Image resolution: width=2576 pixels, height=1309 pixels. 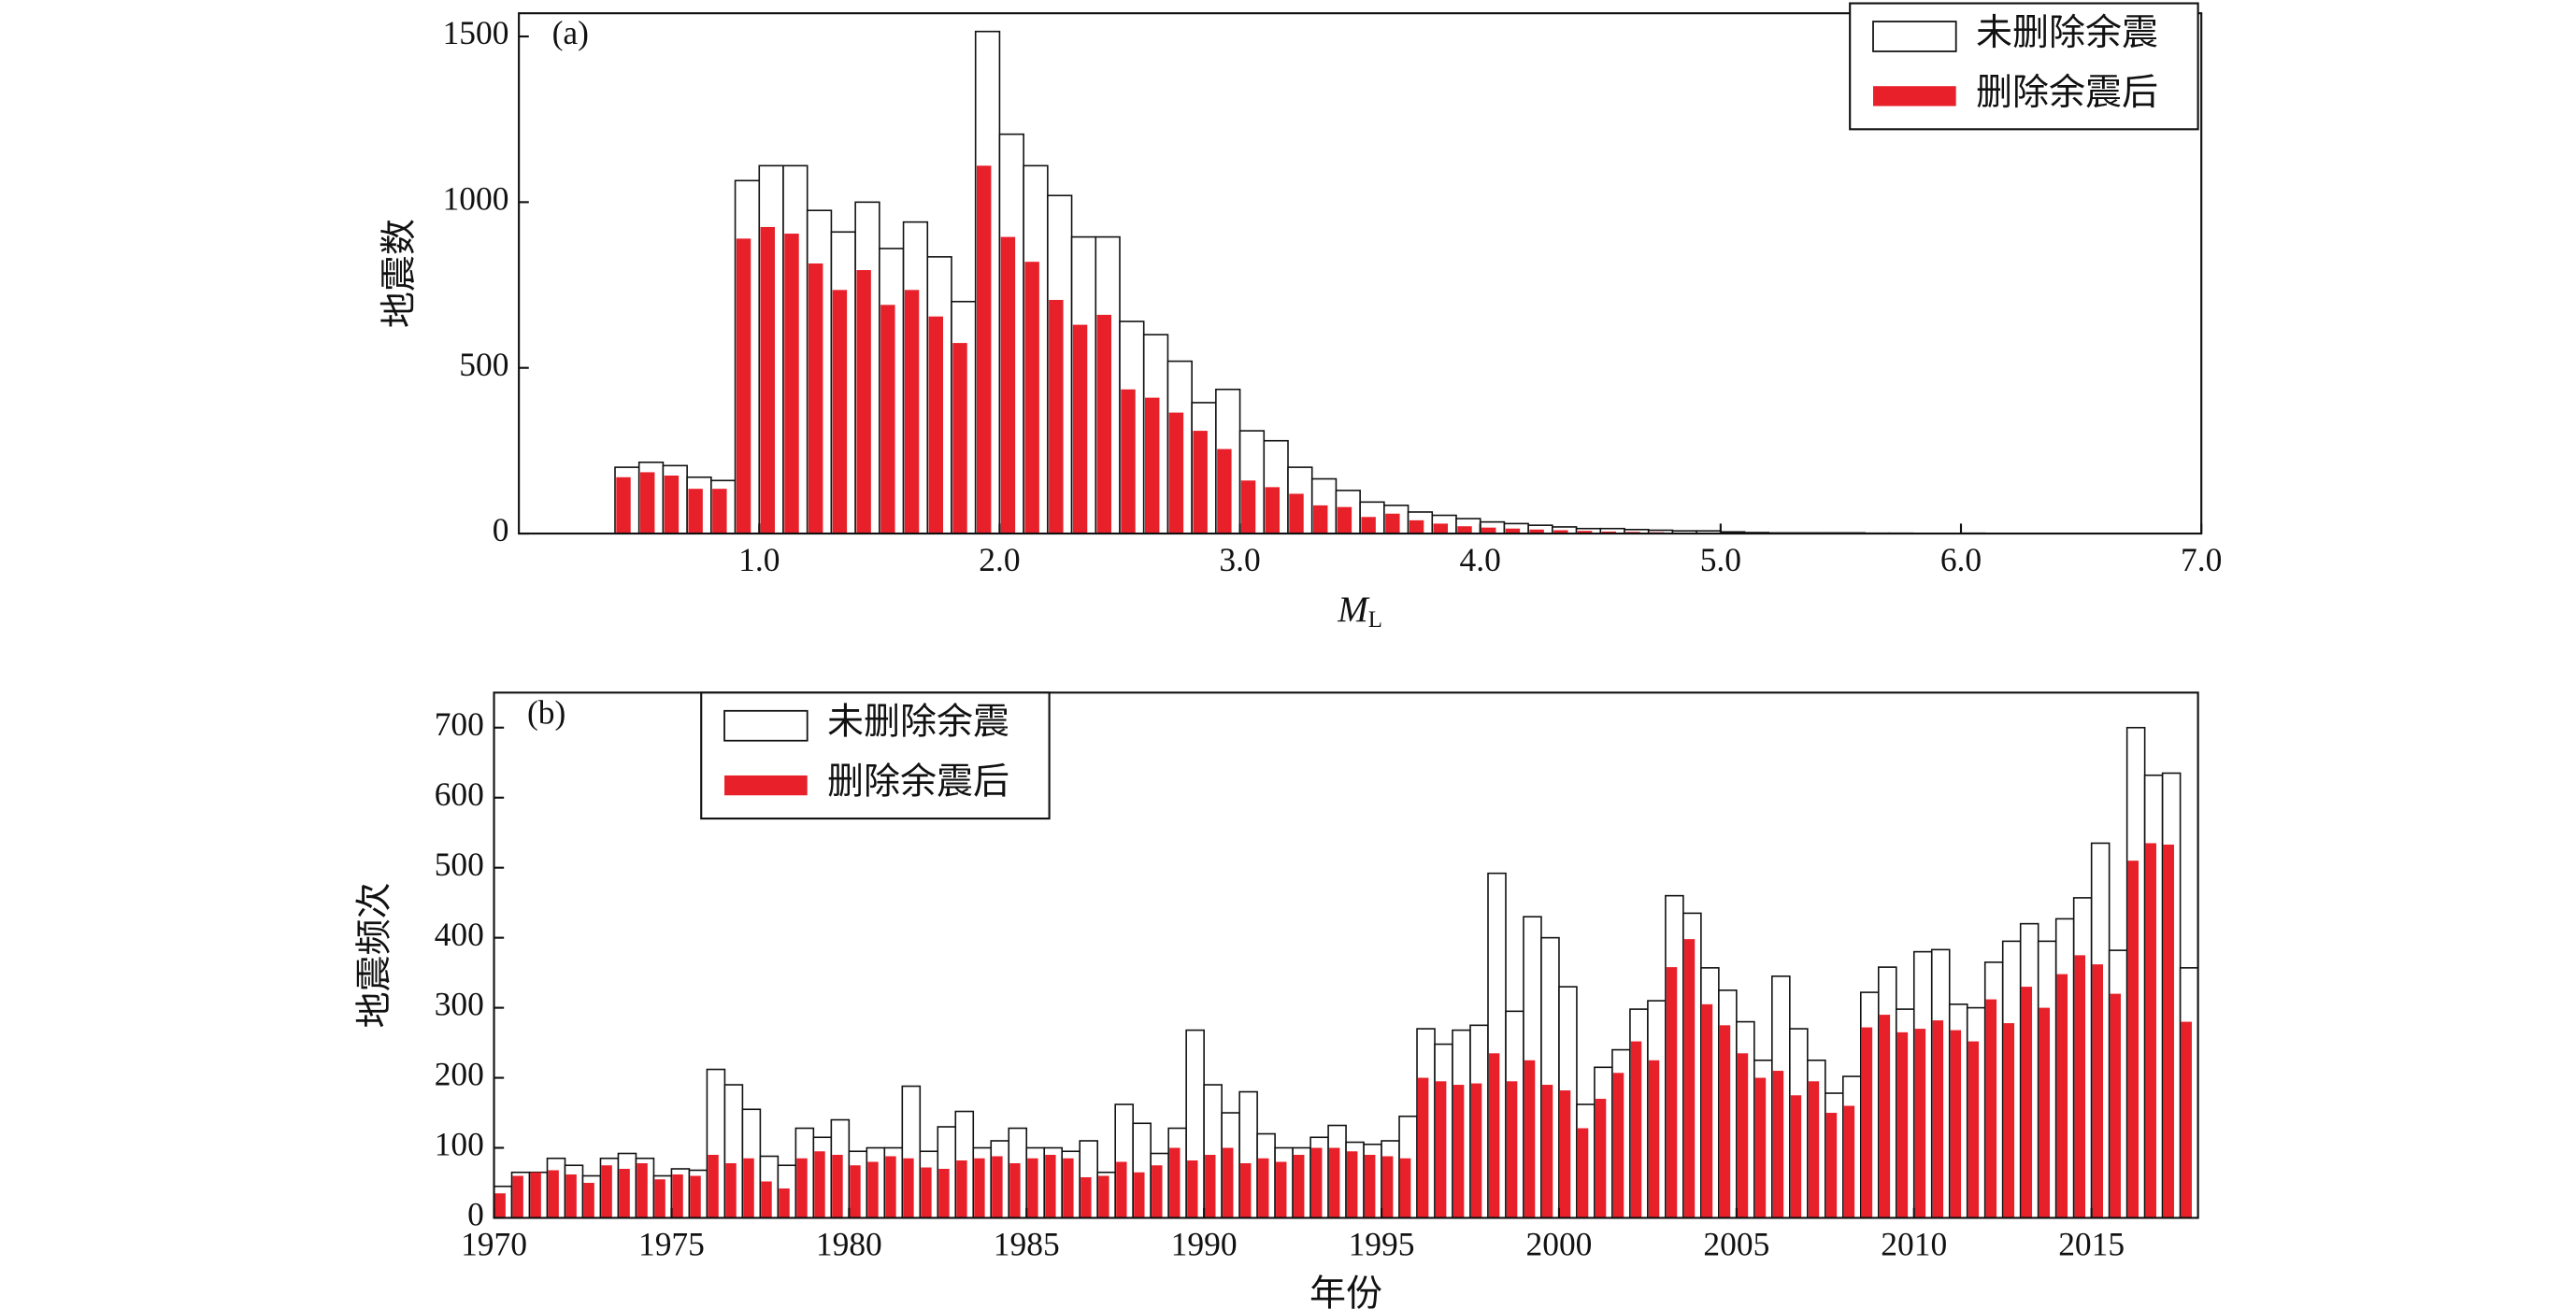 What do you see at coordinates (399, 273) in the screenshot?
I see `y-axis-label: 地震数` at bounding box center [399, 273].